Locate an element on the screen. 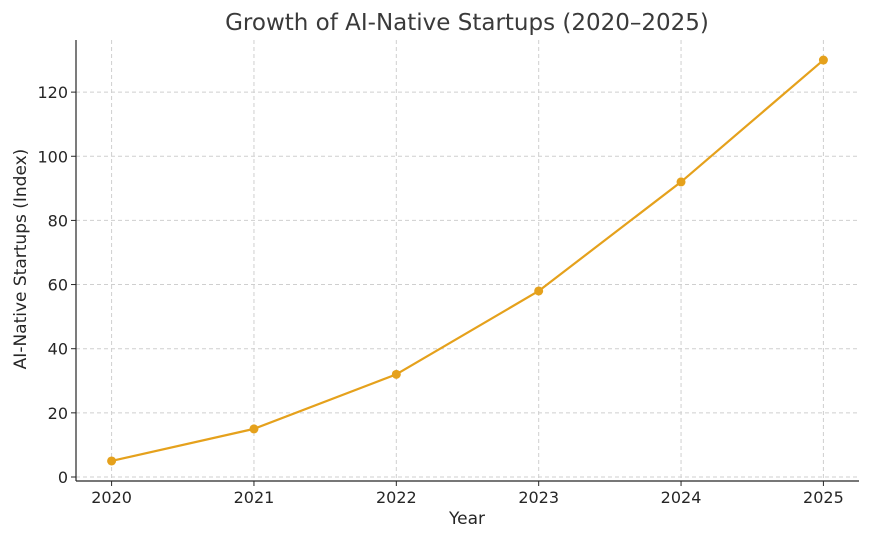  x-tick-label: 2025 is located at coordinates (823, 497).